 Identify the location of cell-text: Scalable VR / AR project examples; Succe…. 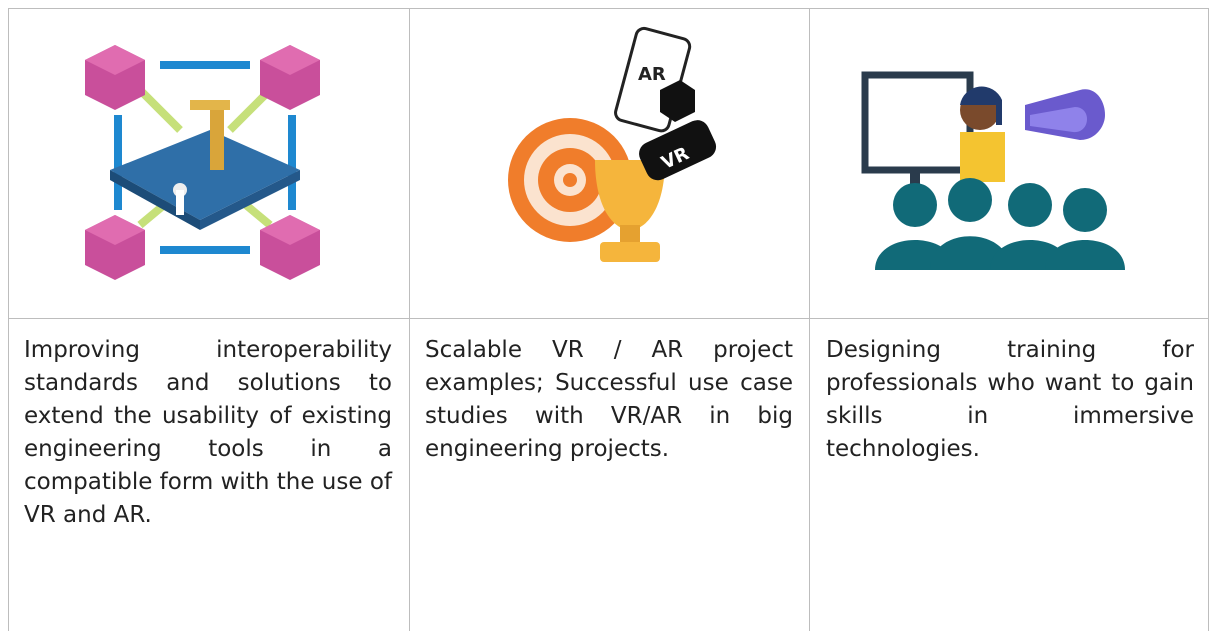
(609, 399).